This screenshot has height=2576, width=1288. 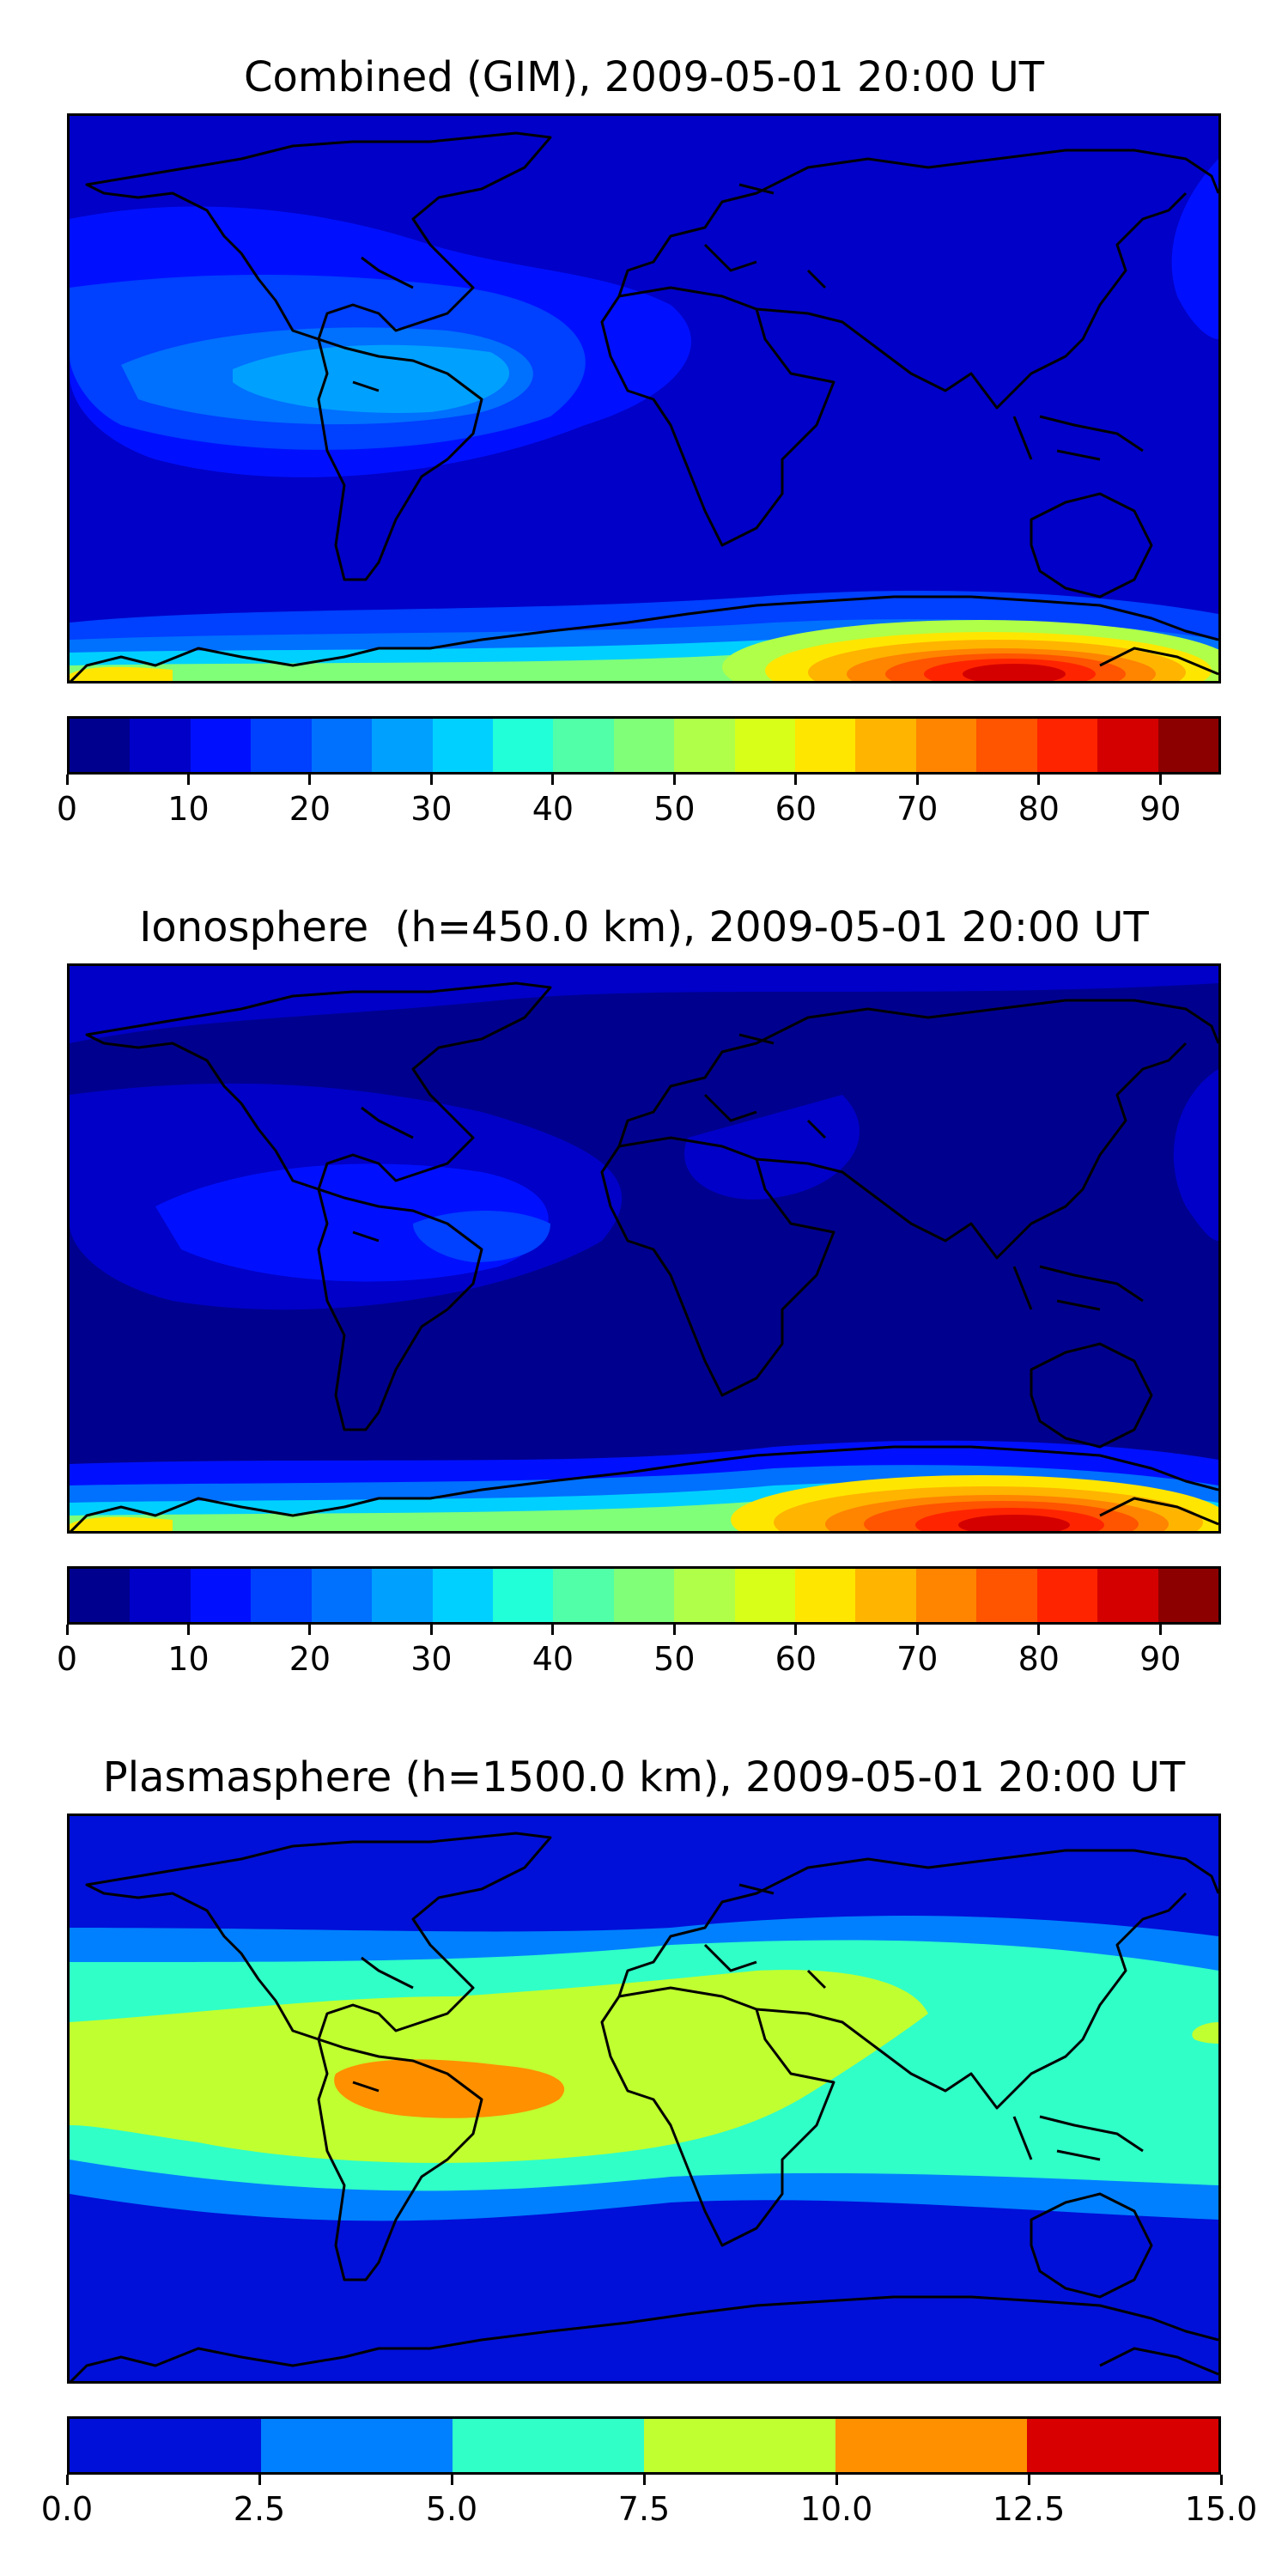 I want to click on colorbar-ticks: 0.0 2.5 5.0 7.5 10.0 12.5 15.0, so click(x=649, y=2509).